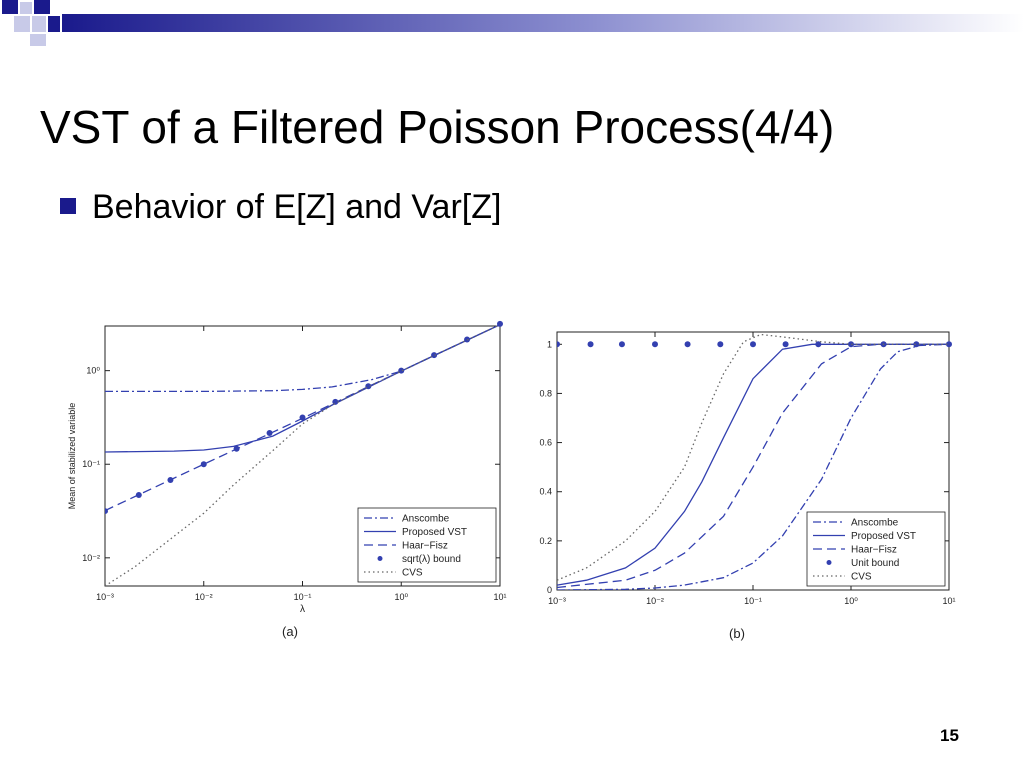  Describe the element at coordinates (290, 631) in the screenshot. I see `chart-caption: (a)` at that location.